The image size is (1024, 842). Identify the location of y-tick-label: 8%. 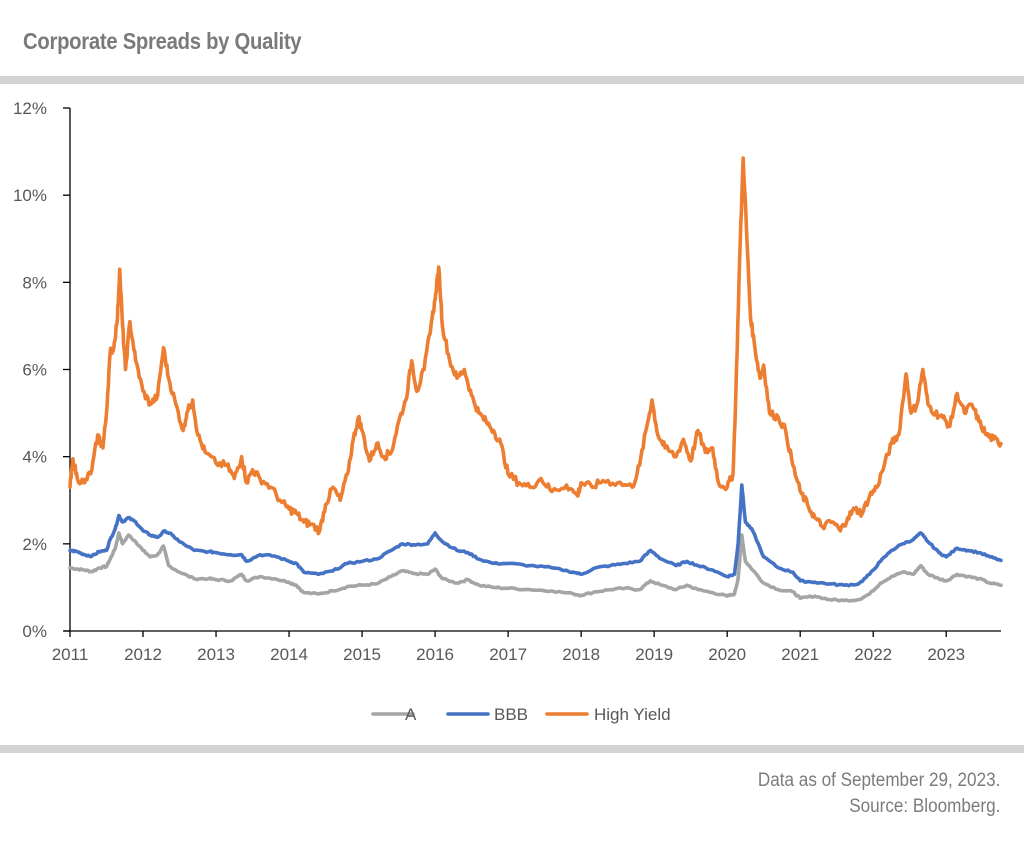
(34, 282).